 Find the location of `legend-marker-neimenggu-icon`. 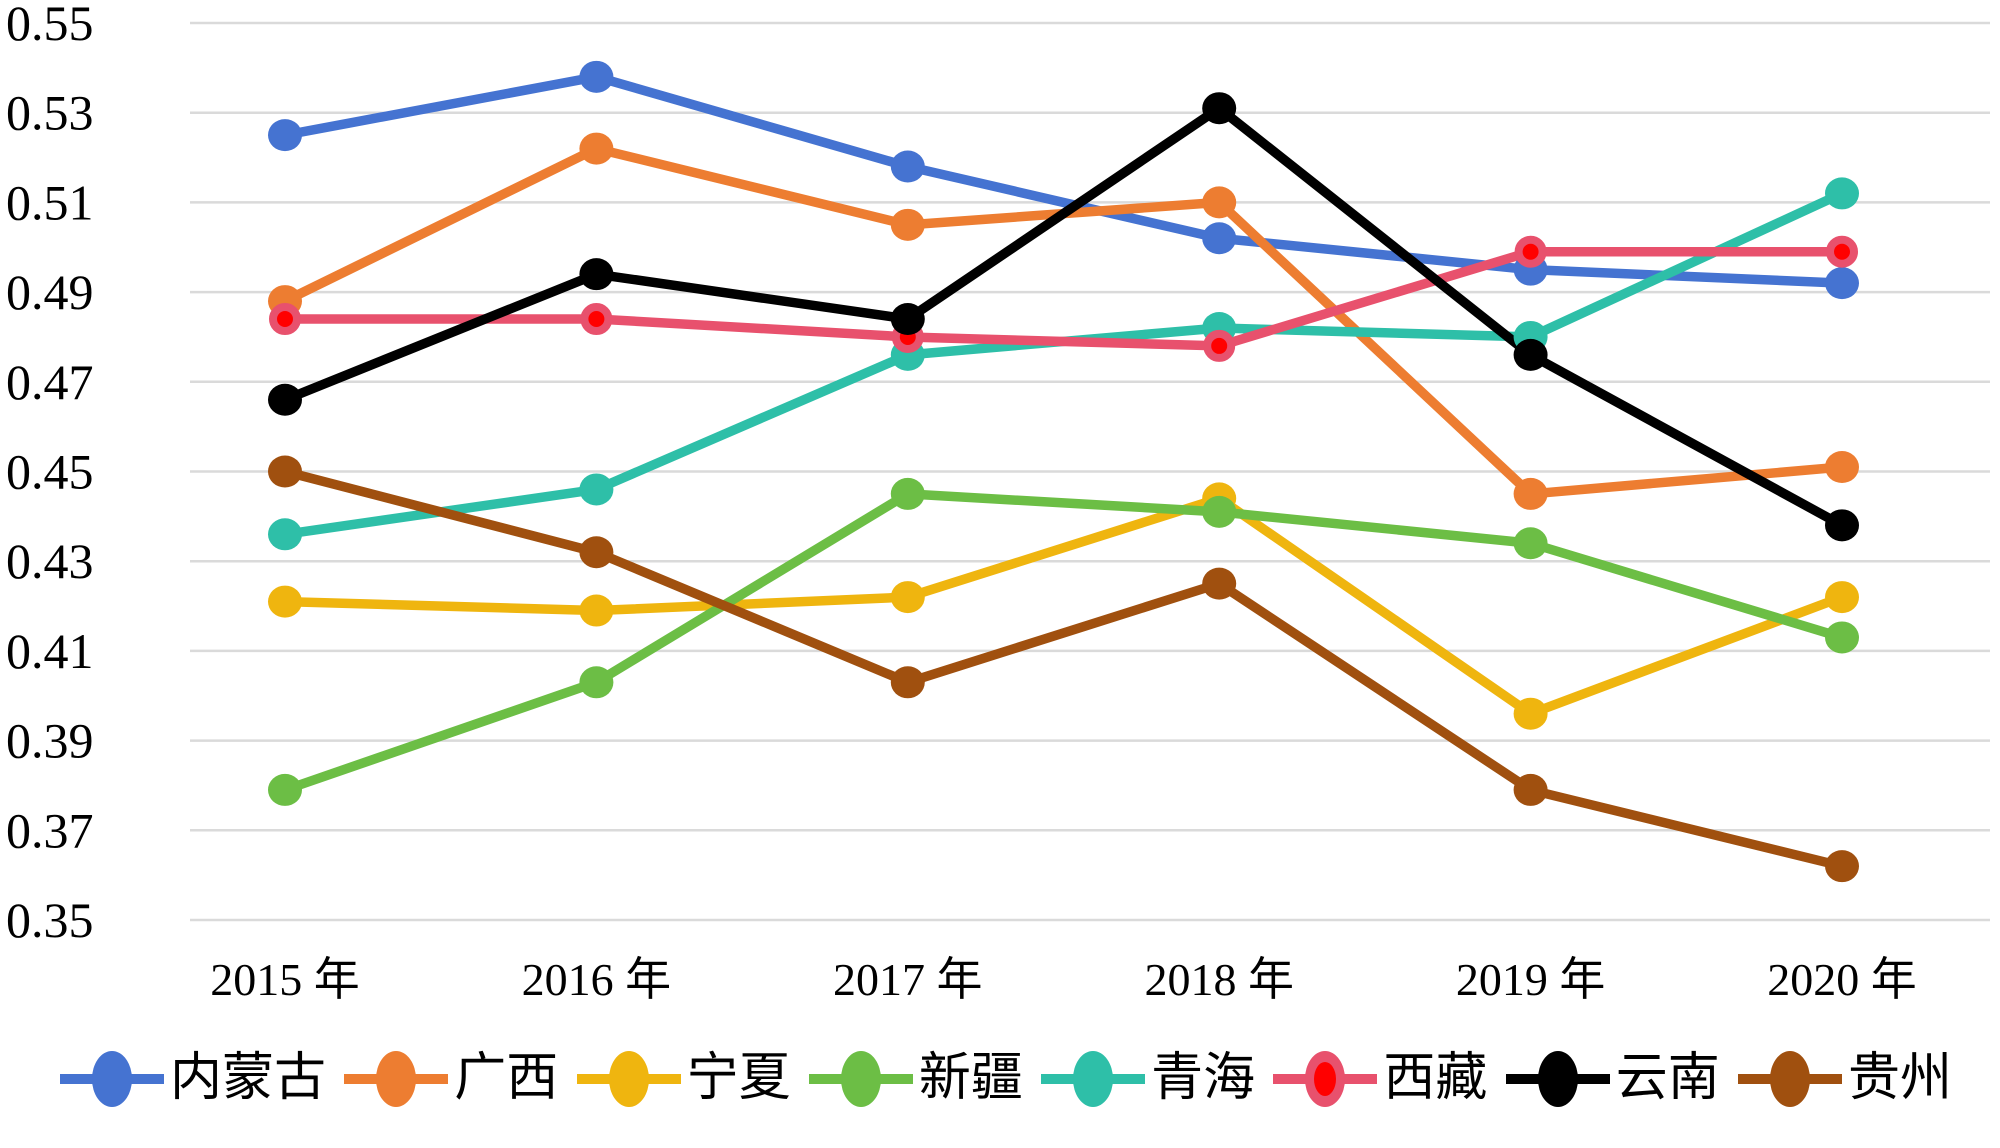

legend-marker-neimenggu-icon is located at coordinates (112, 1079).